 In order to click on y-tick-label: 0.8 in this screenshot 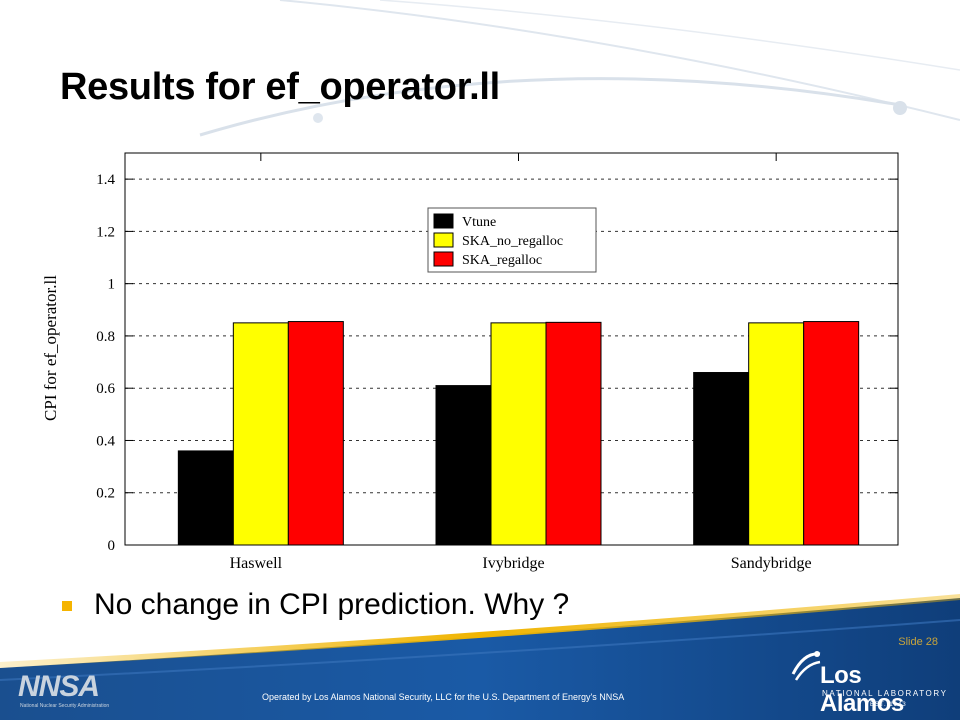, I will do `click(105, 337)`.